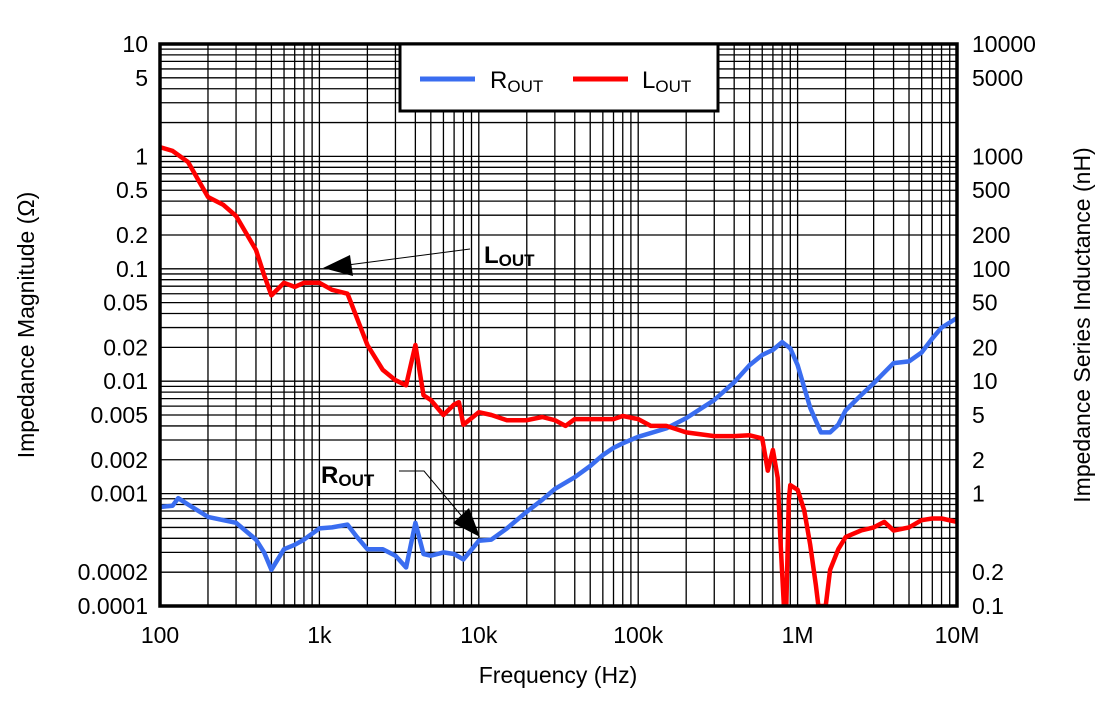  What do you see at coordinates (1082, 324) in the screenshot?
I see `y2-axis-label: Impedance Series Inductance (nH)` at bounding box center [1082, 324].